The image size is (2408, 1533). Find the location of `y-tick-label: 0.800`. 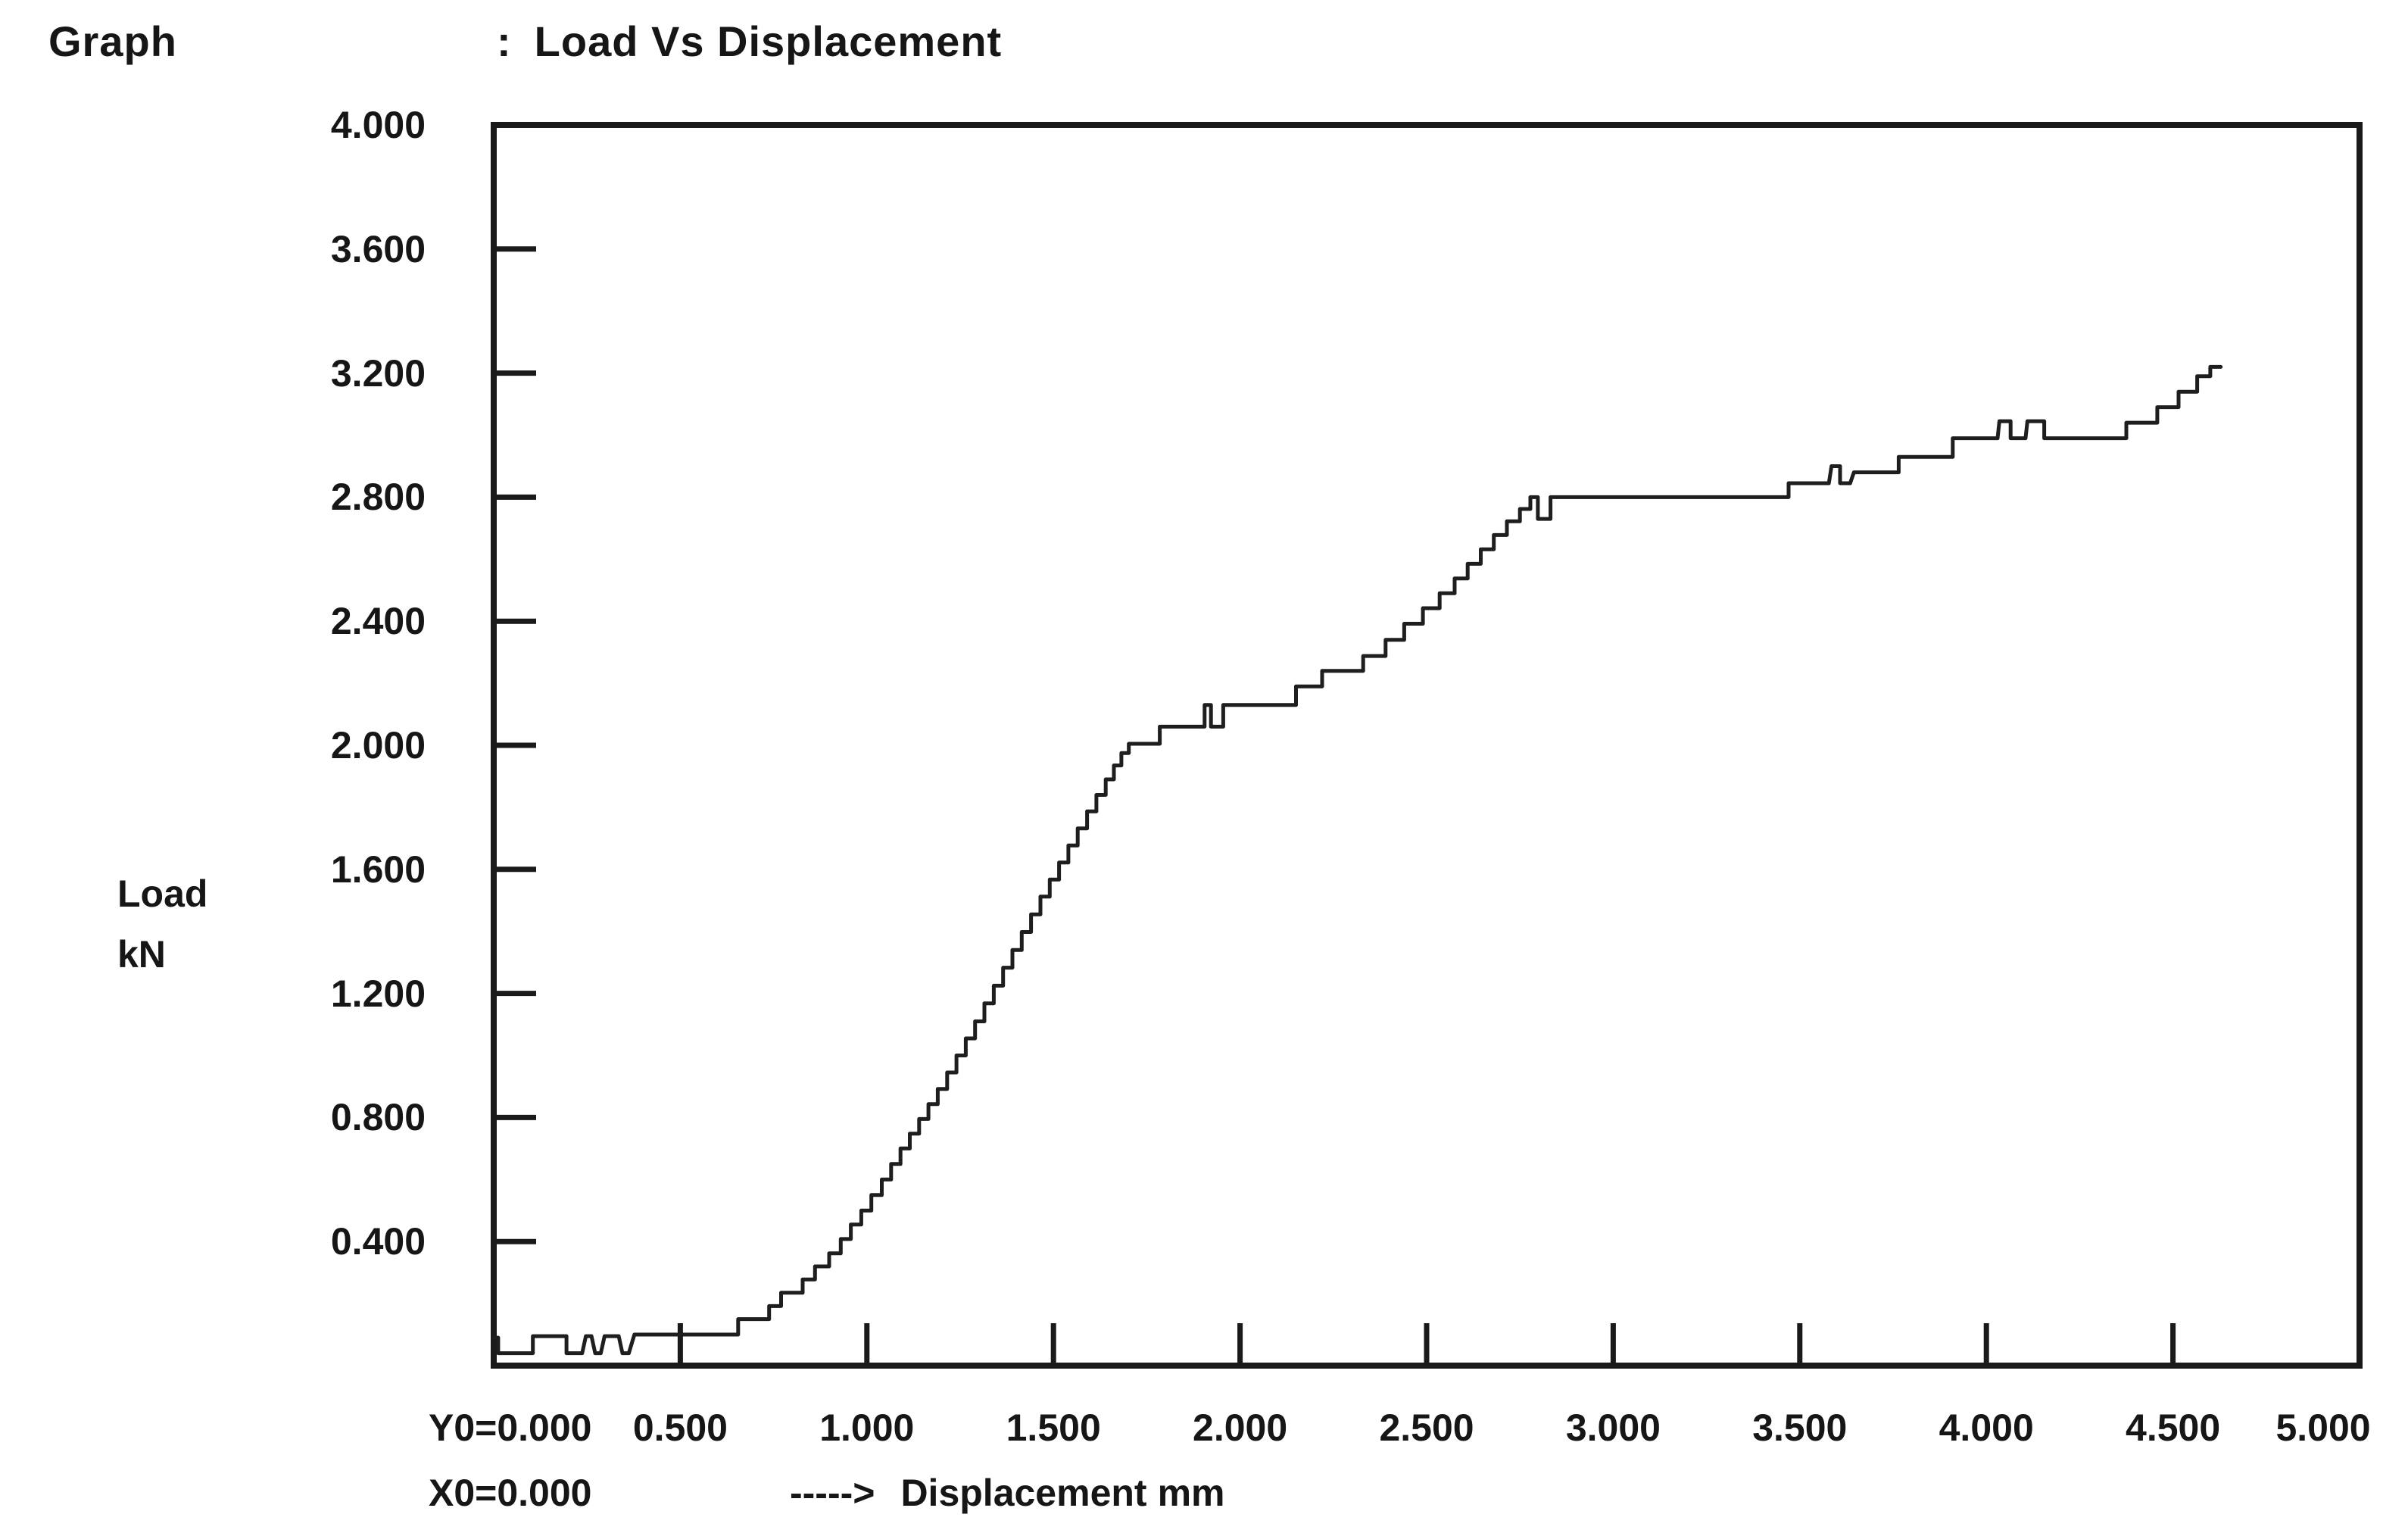

y-tick-label: 0.800 is located at coordinates (378, 1117).